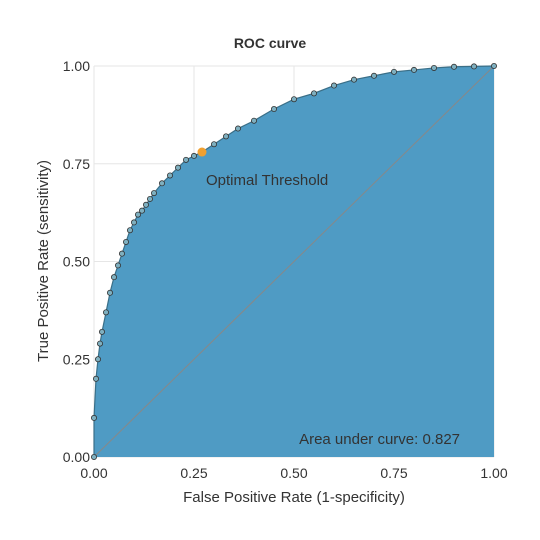 The image size is (540, 540). I want to click on x-tick-label-3: 0.75, so click(393, 473).